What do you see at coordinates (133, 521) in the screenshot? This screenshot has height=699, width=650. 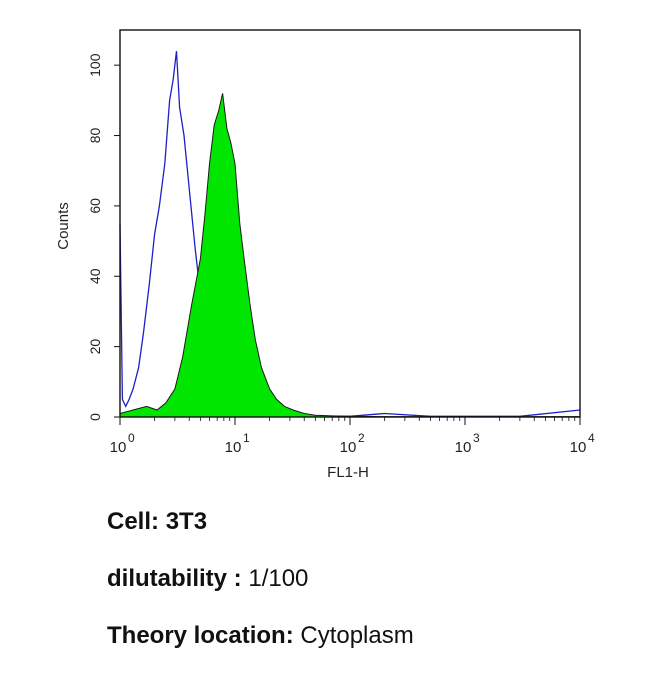 I see `cell-label: Cell:` at bounding box center [133, 521].